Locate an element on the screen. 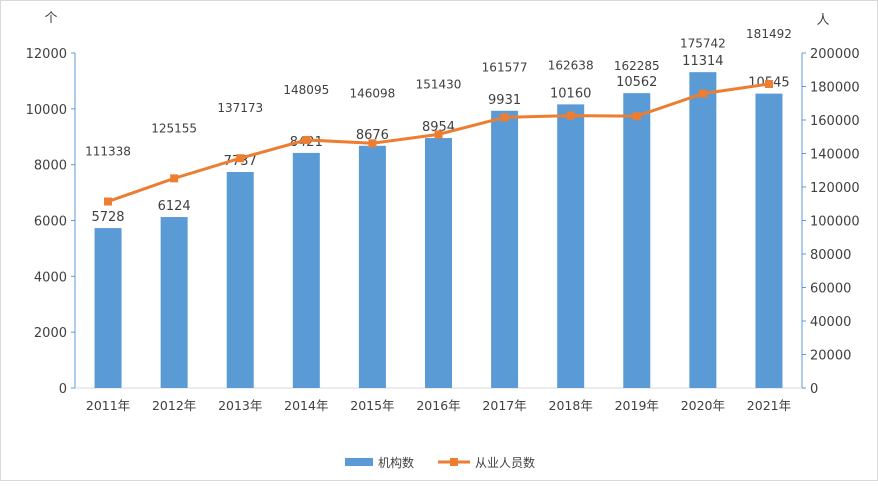 The width and height of the screenshot is (878, 486). right-tick-label: 200000 is located at coordinates (835, 54).